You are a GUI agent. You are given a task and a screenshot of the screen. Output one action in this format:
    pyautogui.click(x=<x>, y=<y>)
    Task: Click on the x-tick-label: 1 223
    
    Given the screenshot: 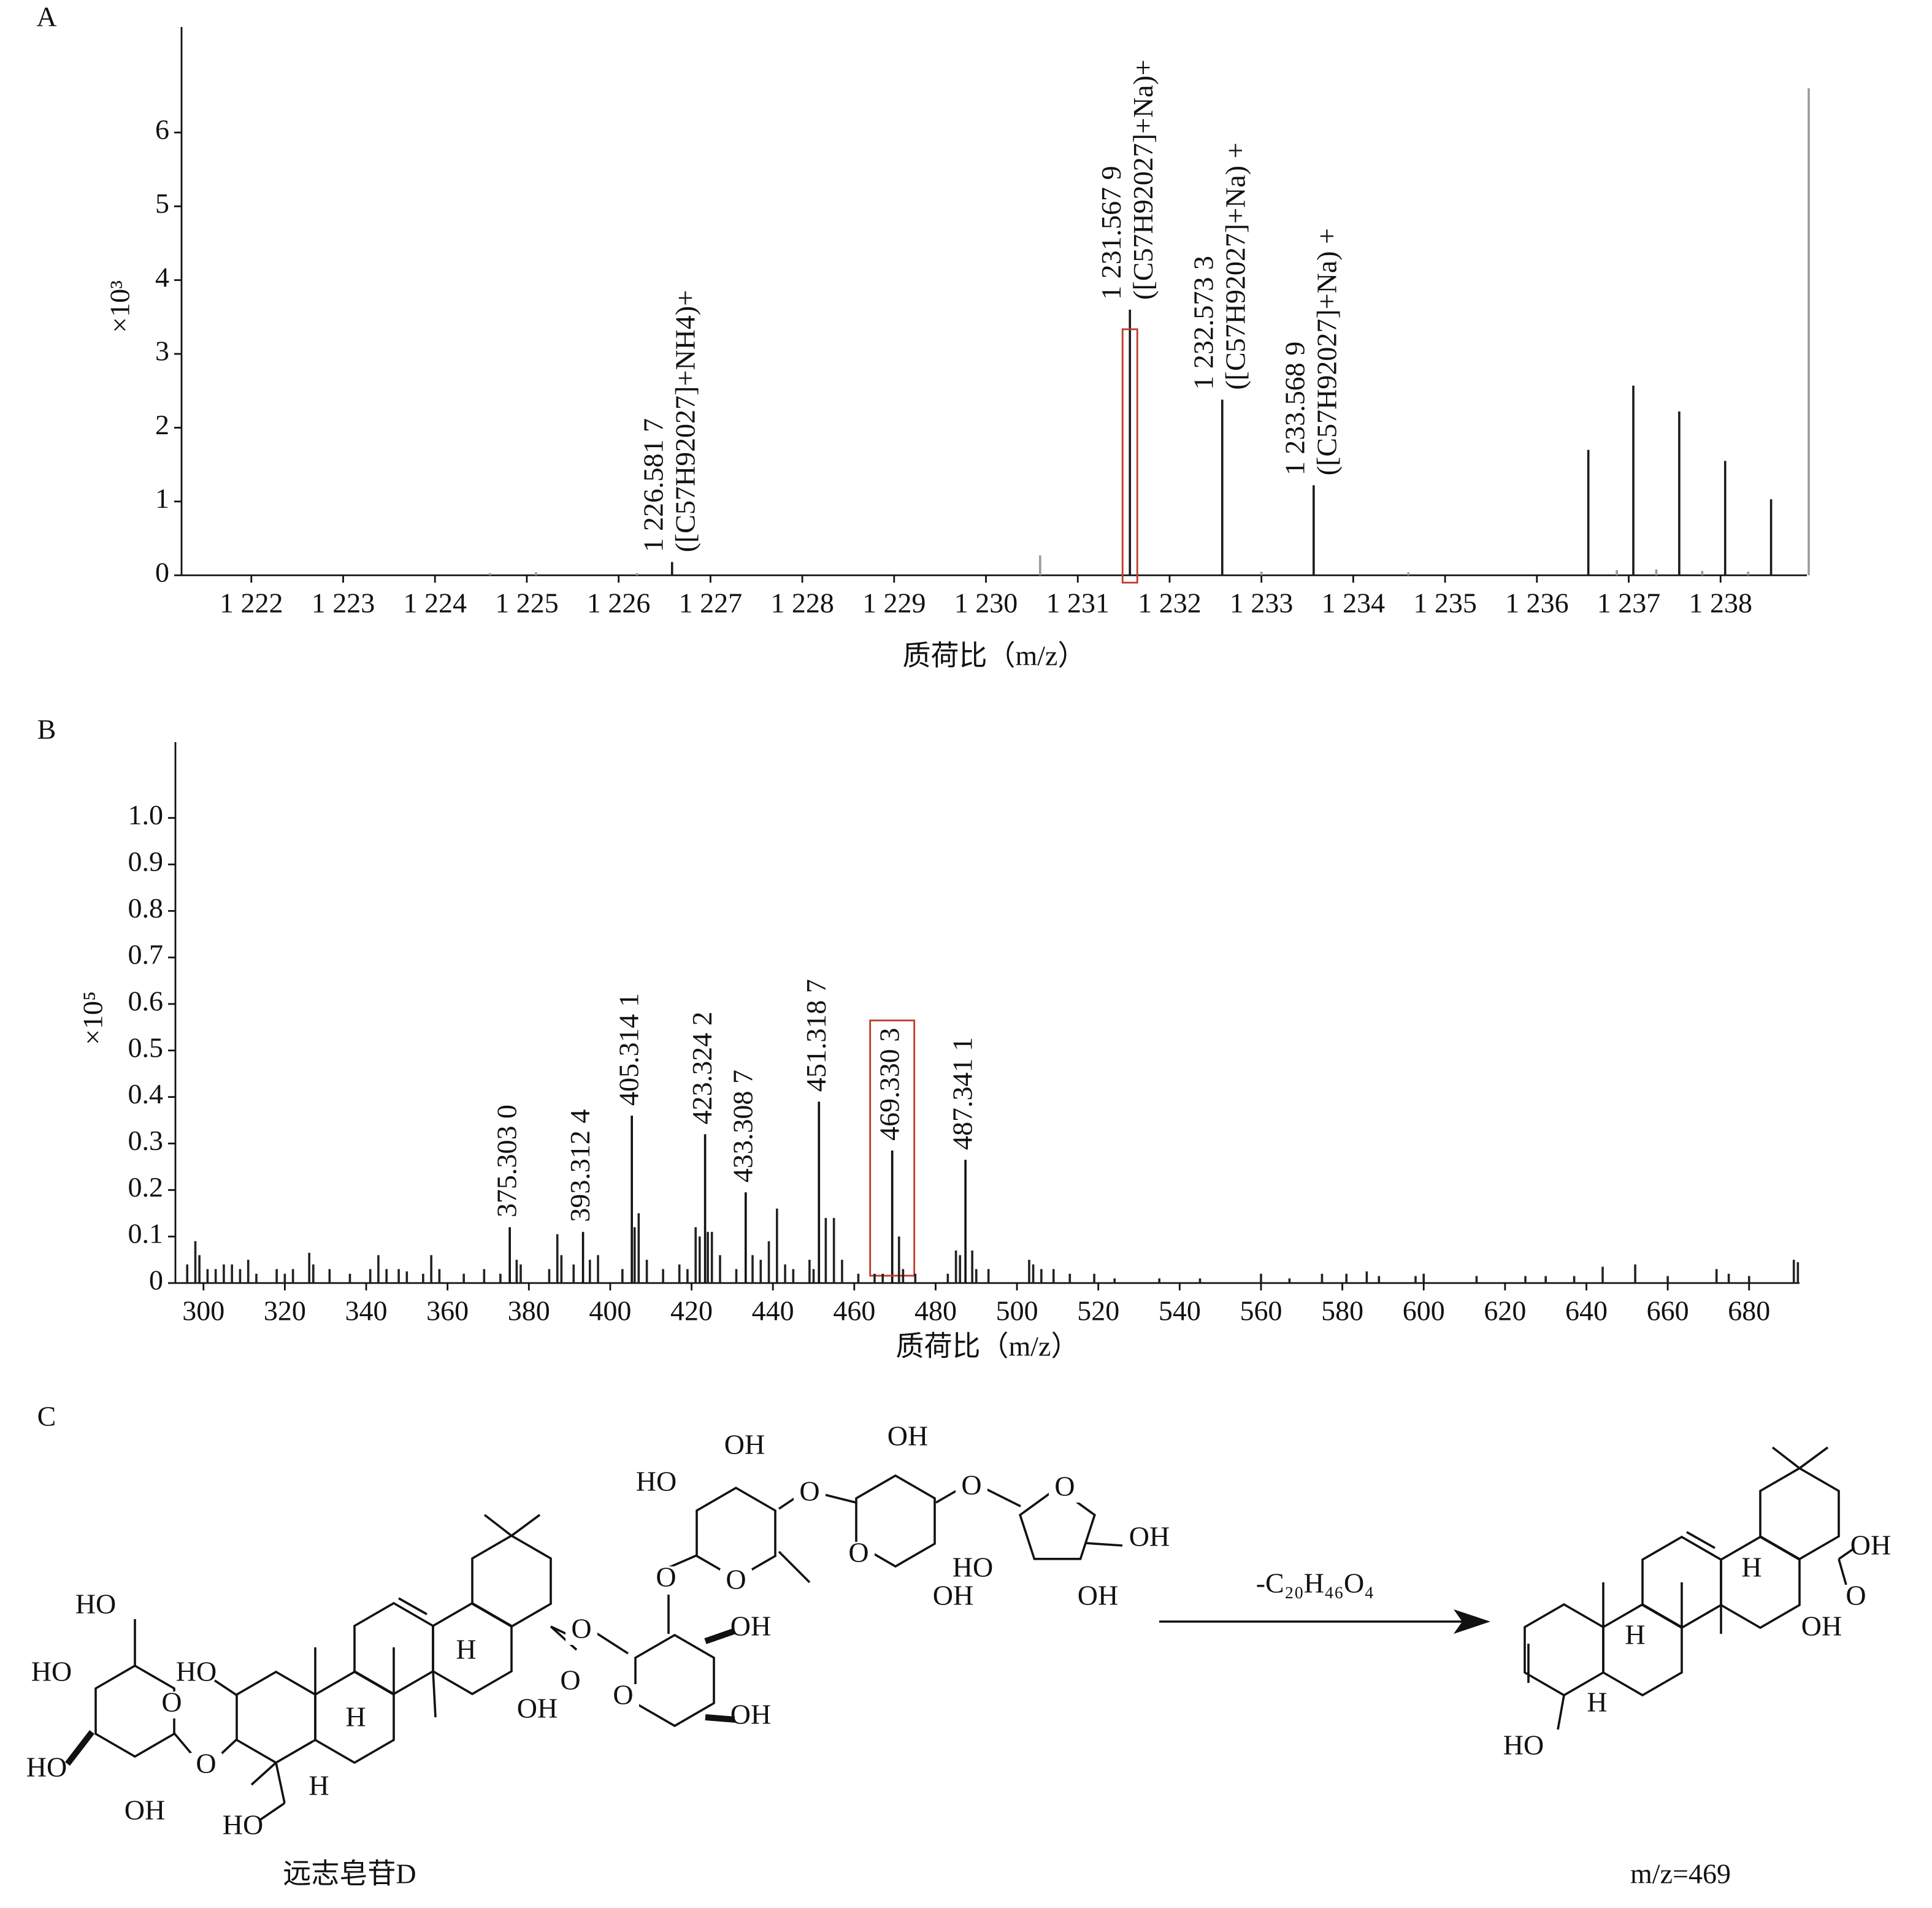 What is the action you would take?
    pyautogui.click(x=343, y=603)
    